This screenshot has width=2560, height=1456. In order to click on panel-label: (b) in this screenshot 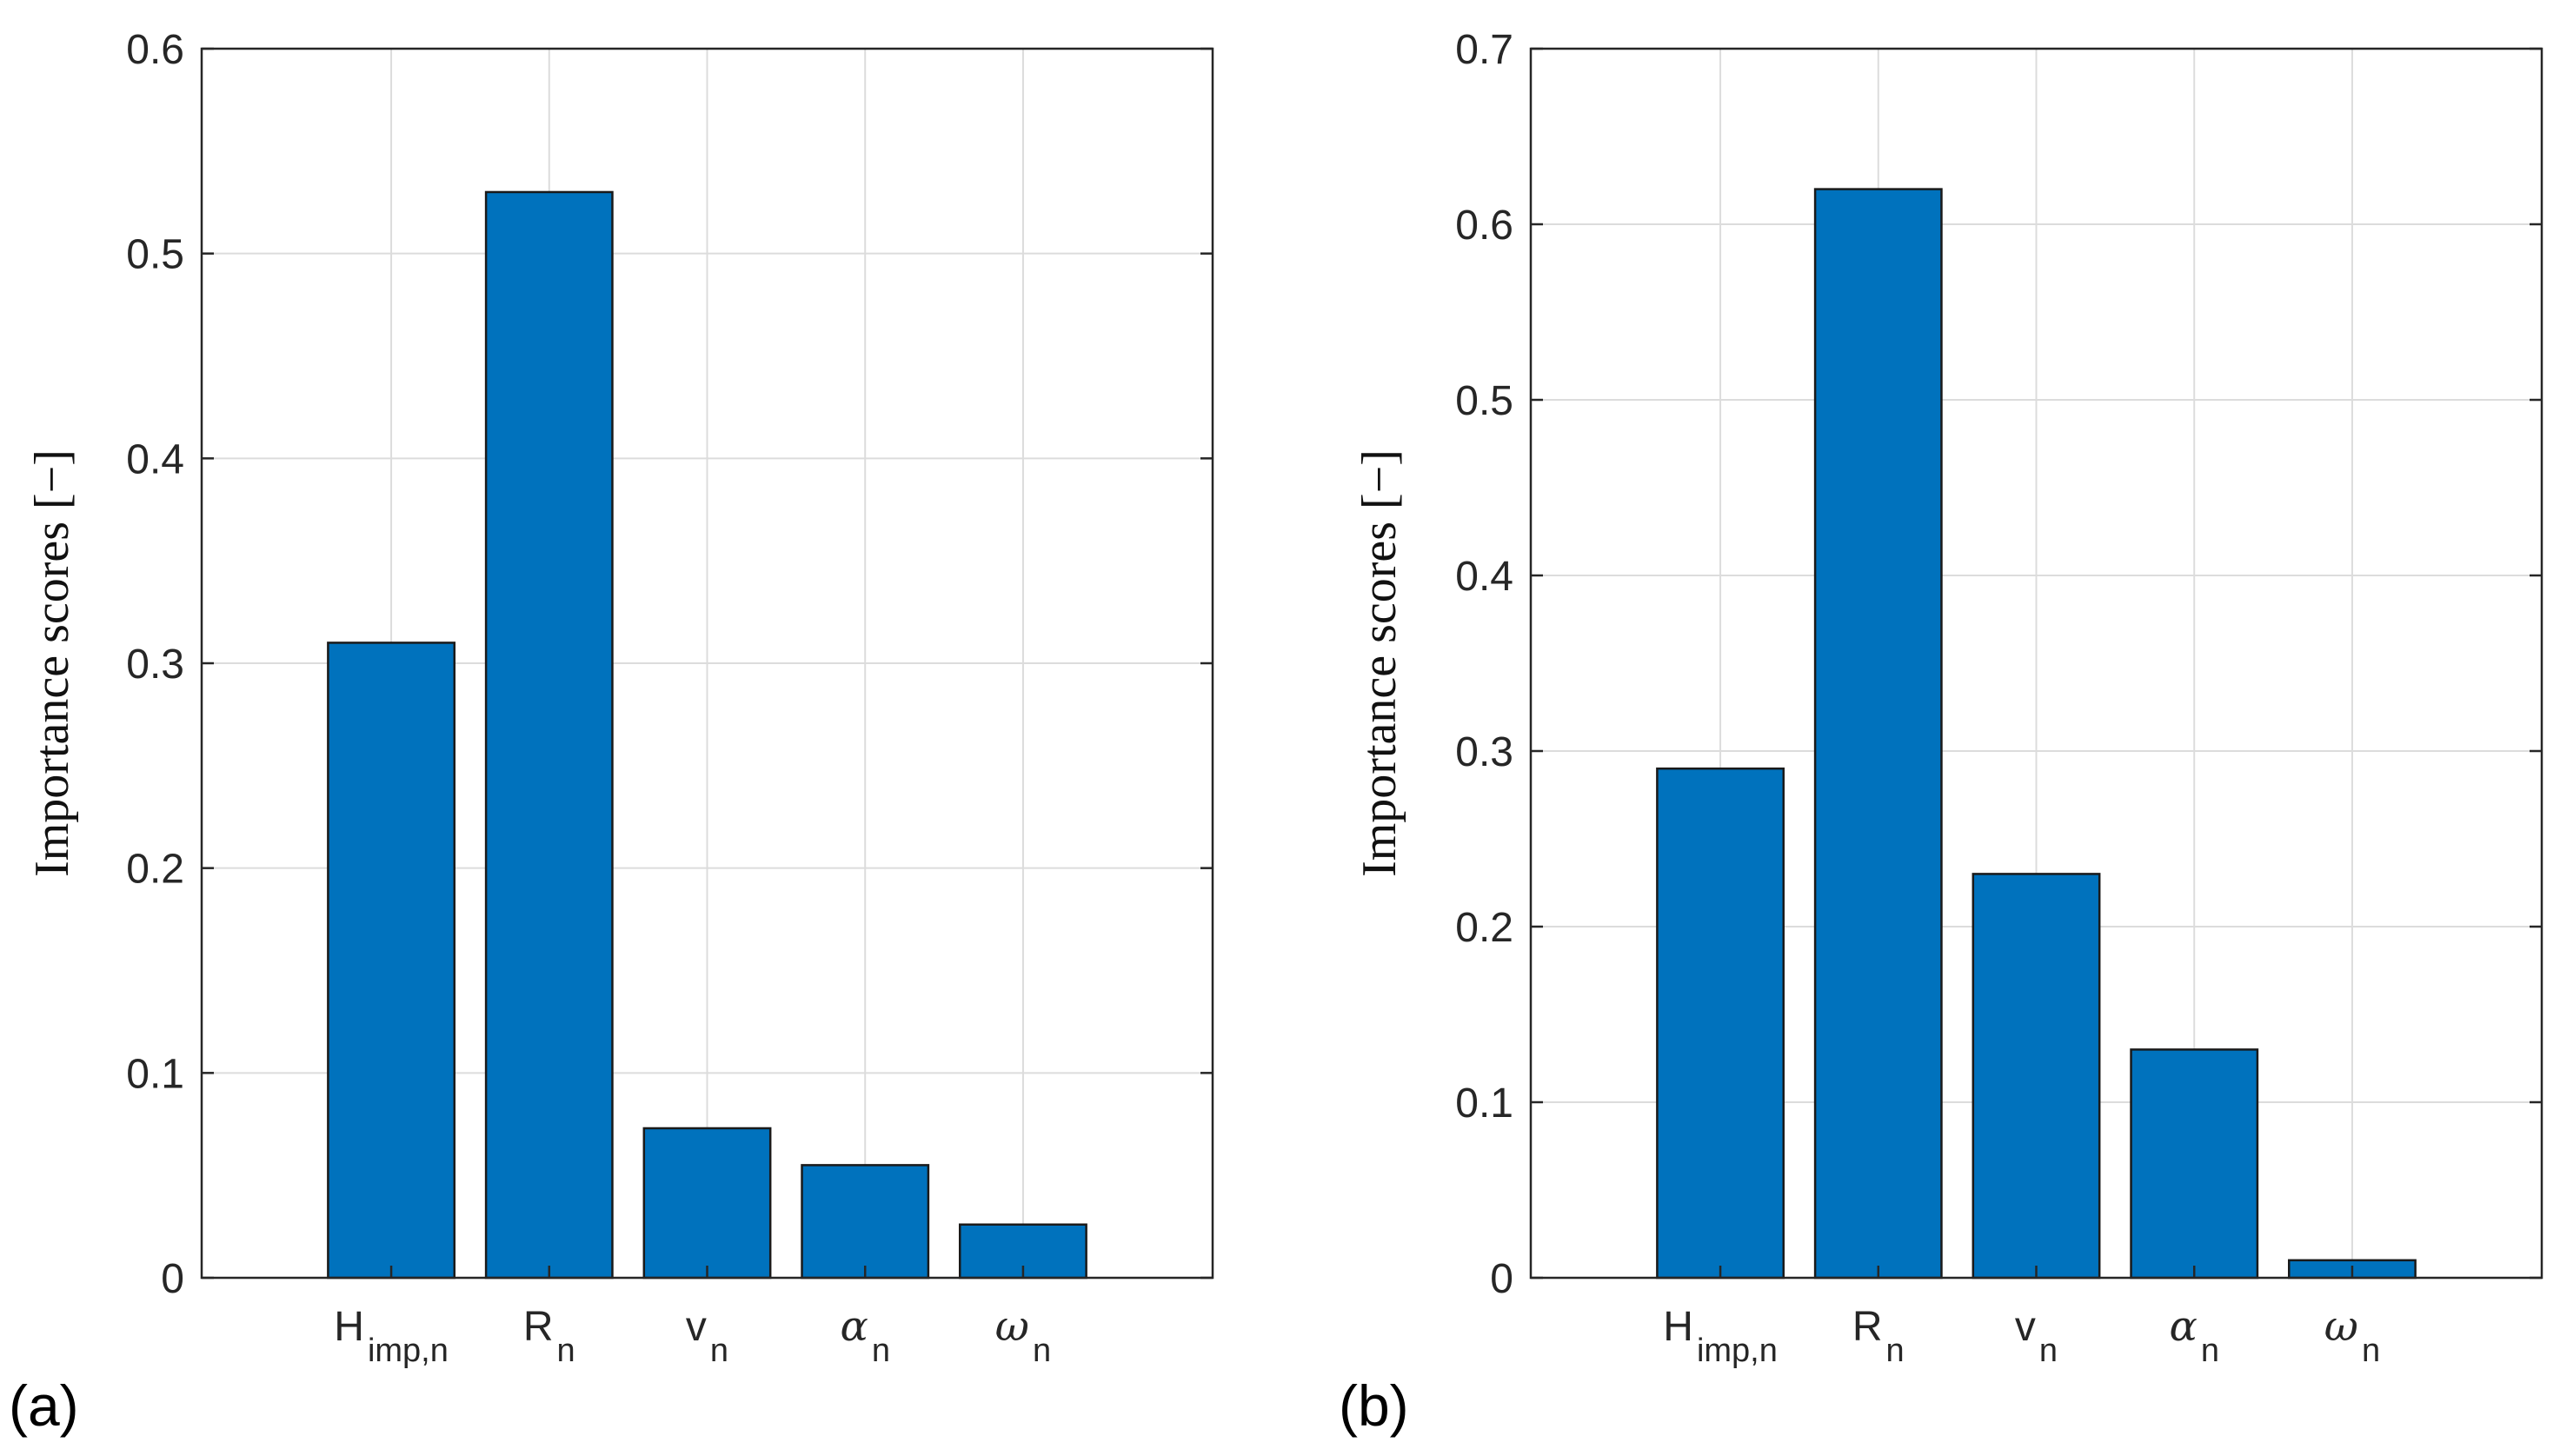, I will do `click(1374, 1405)`.